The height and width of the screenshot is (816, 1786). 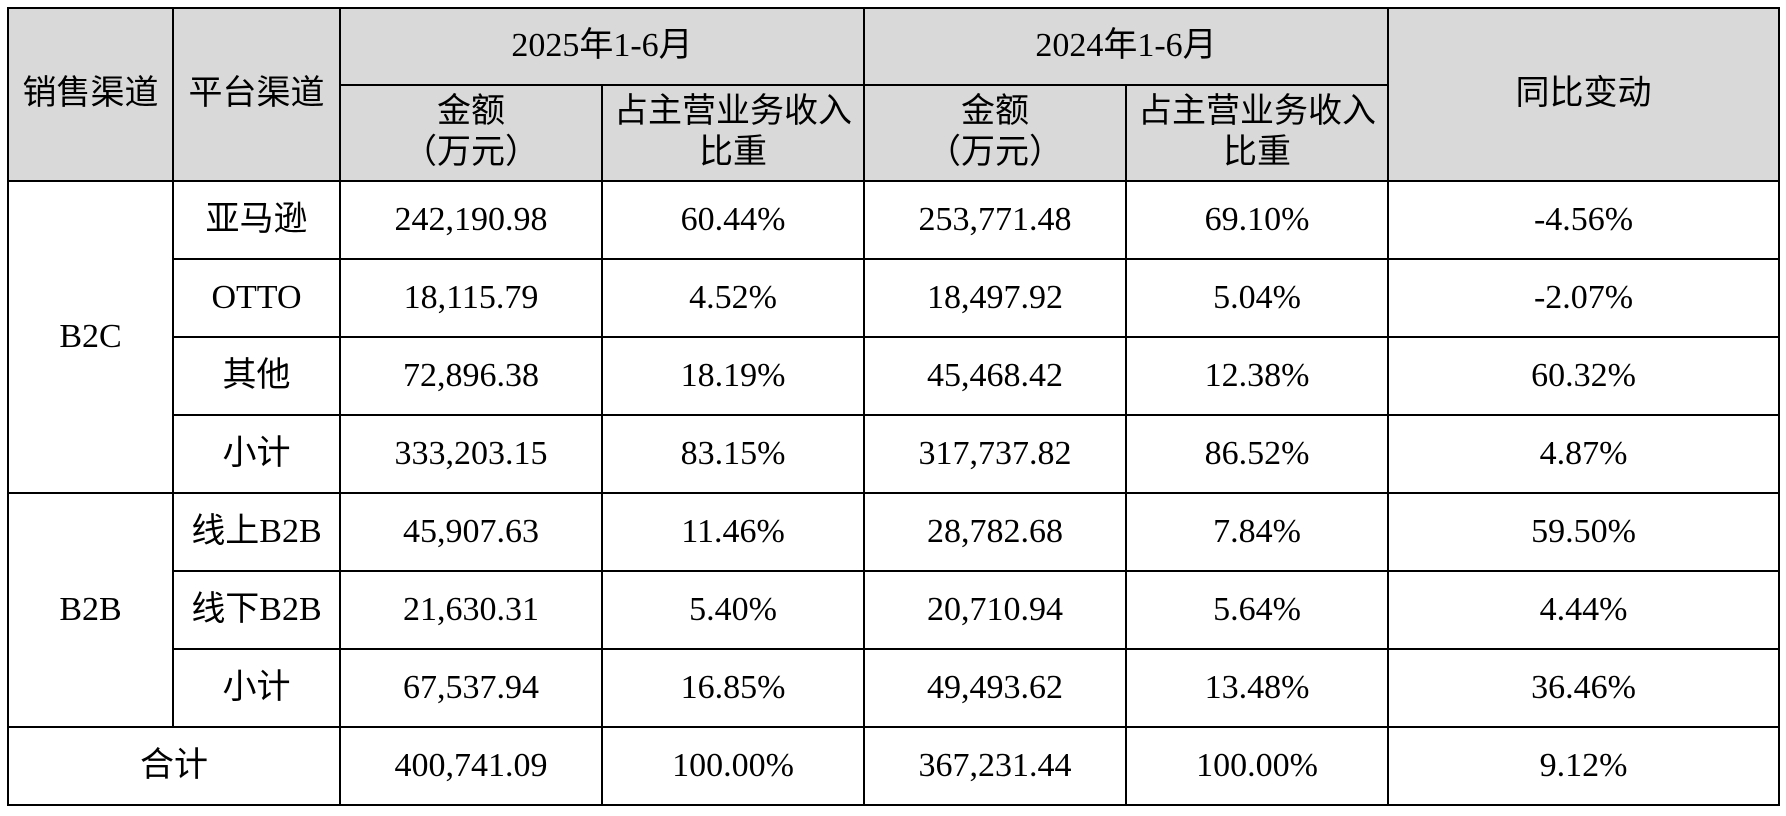 I want to click on yoy-cell: 36.46%, so click(x=1584, y=688).